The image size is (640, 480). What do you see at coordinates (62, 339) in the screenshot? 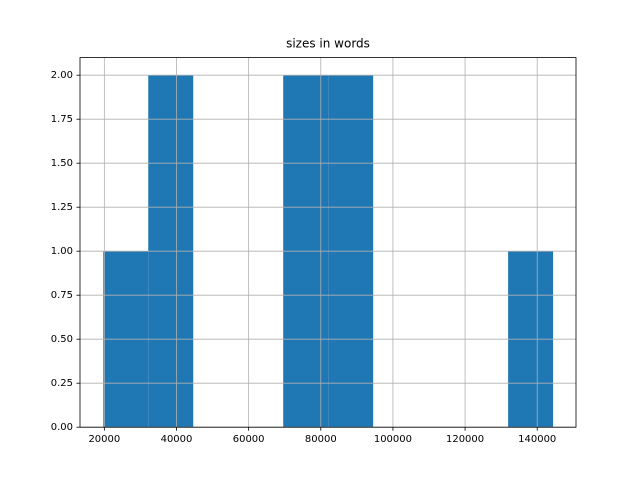
I see `y-tick-label: 0.50` at bounding box center [62, 339].